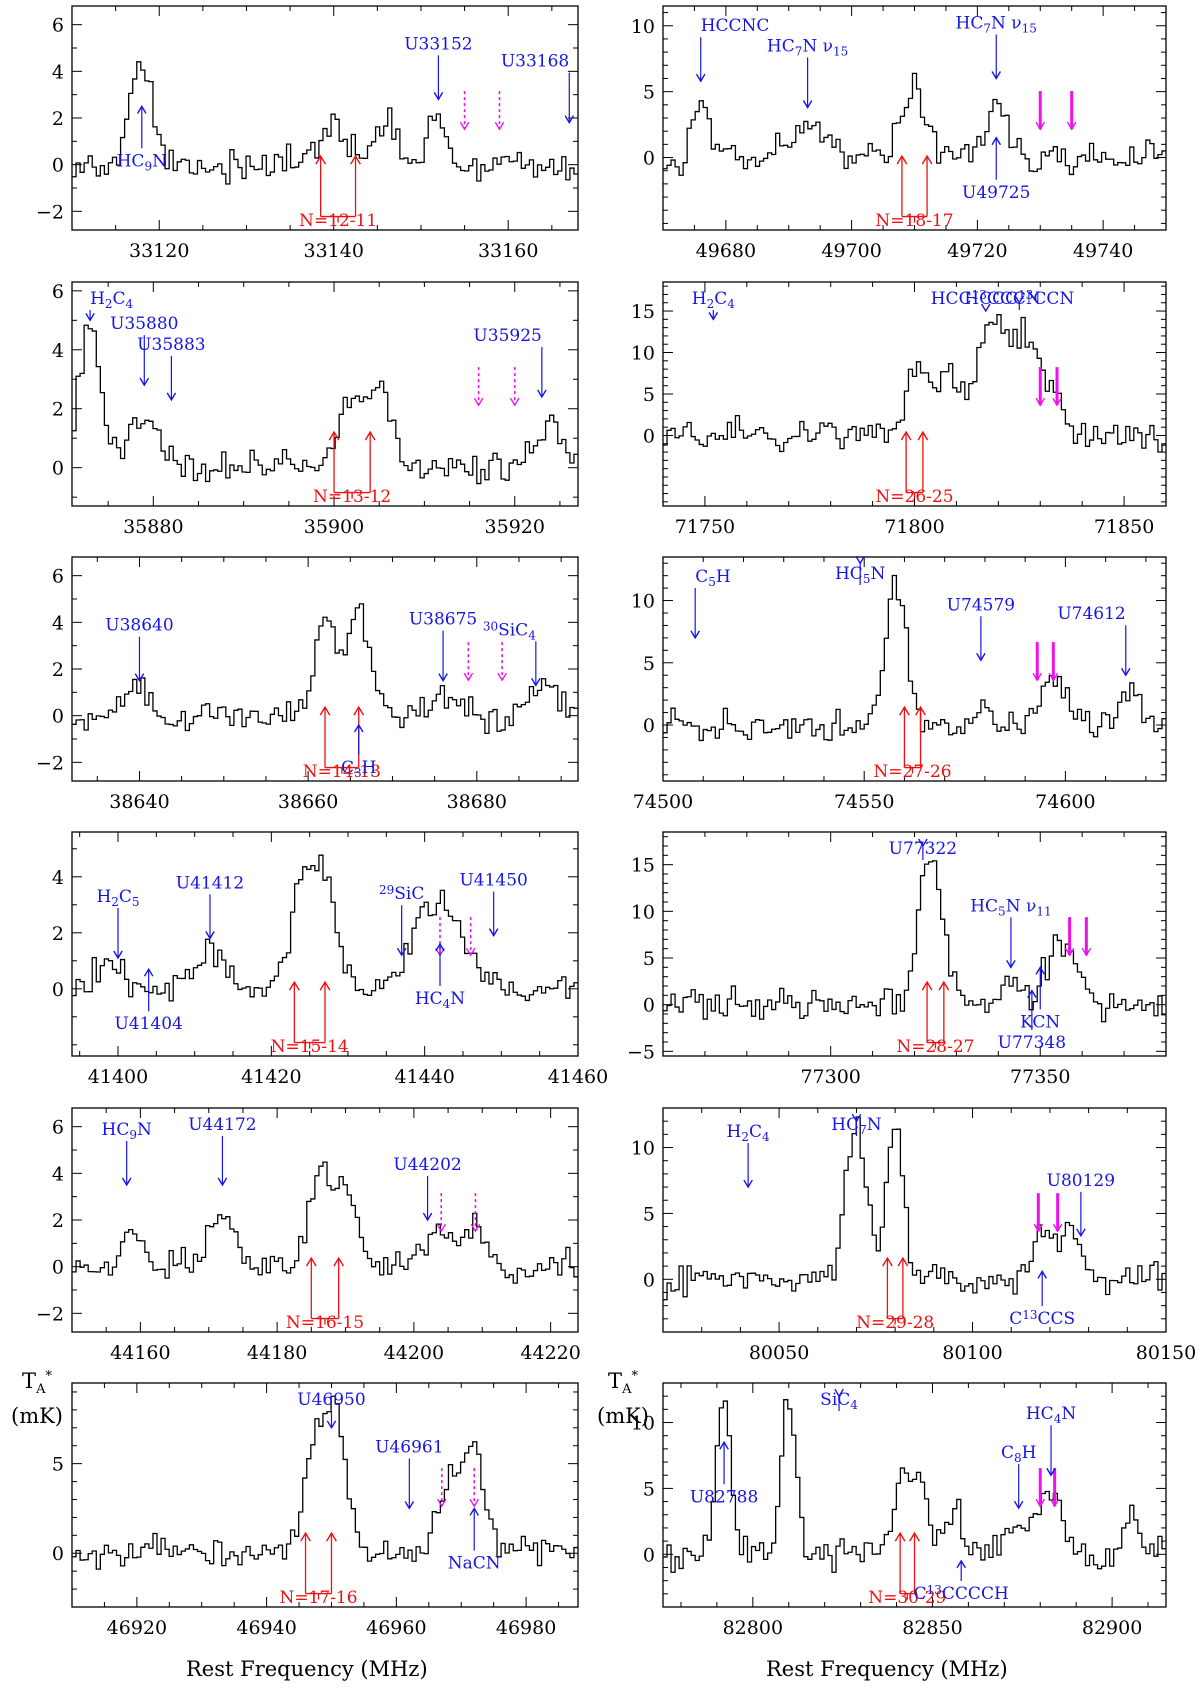 This screenshot has width=1200, height=1689. What do you see at coordinates (910, 616) in the screenshot?
I see `species-annotations: HC5N C5H U74579 U74612` at bounding box center [910, 616].